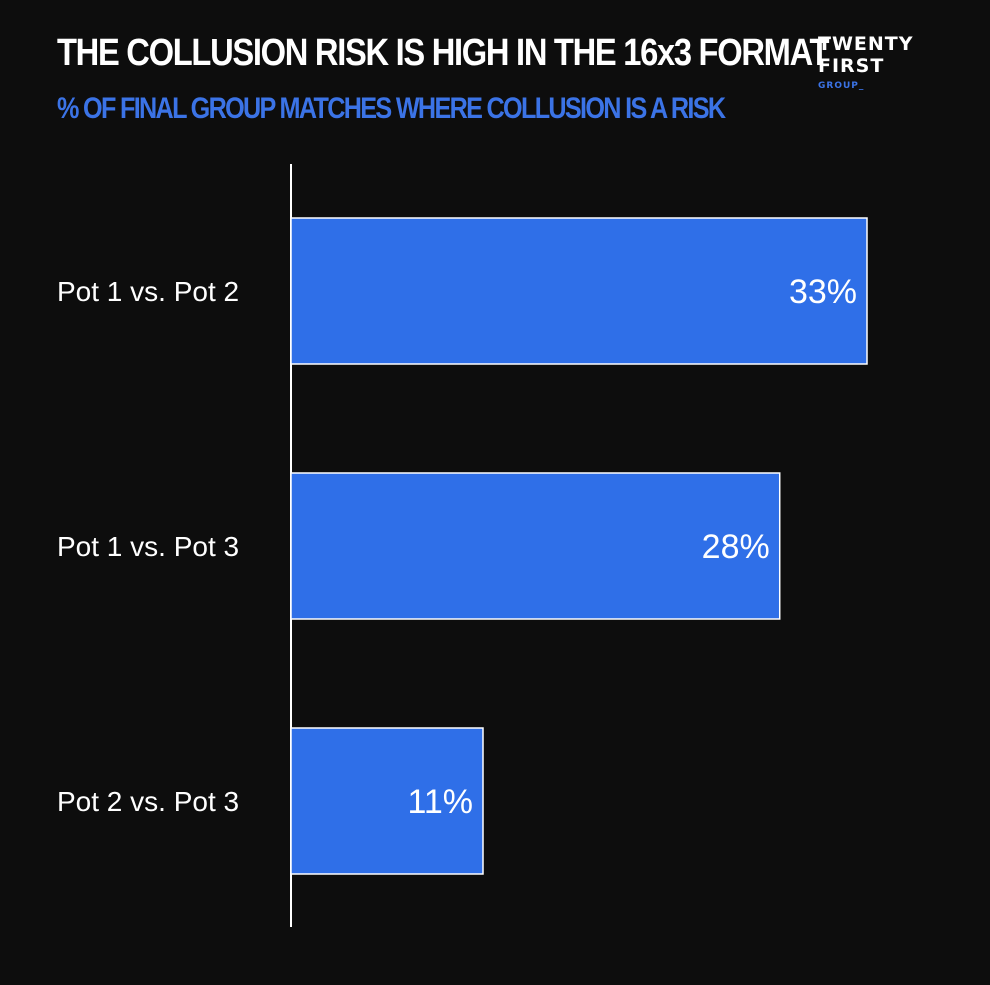 This screenshot has width=990, height=985. What do you see at coordinates (148, 291) in the screenshot?
I see `category-label-1: Pot 1 vs. Pot 2` at bounding box center [148, 291].